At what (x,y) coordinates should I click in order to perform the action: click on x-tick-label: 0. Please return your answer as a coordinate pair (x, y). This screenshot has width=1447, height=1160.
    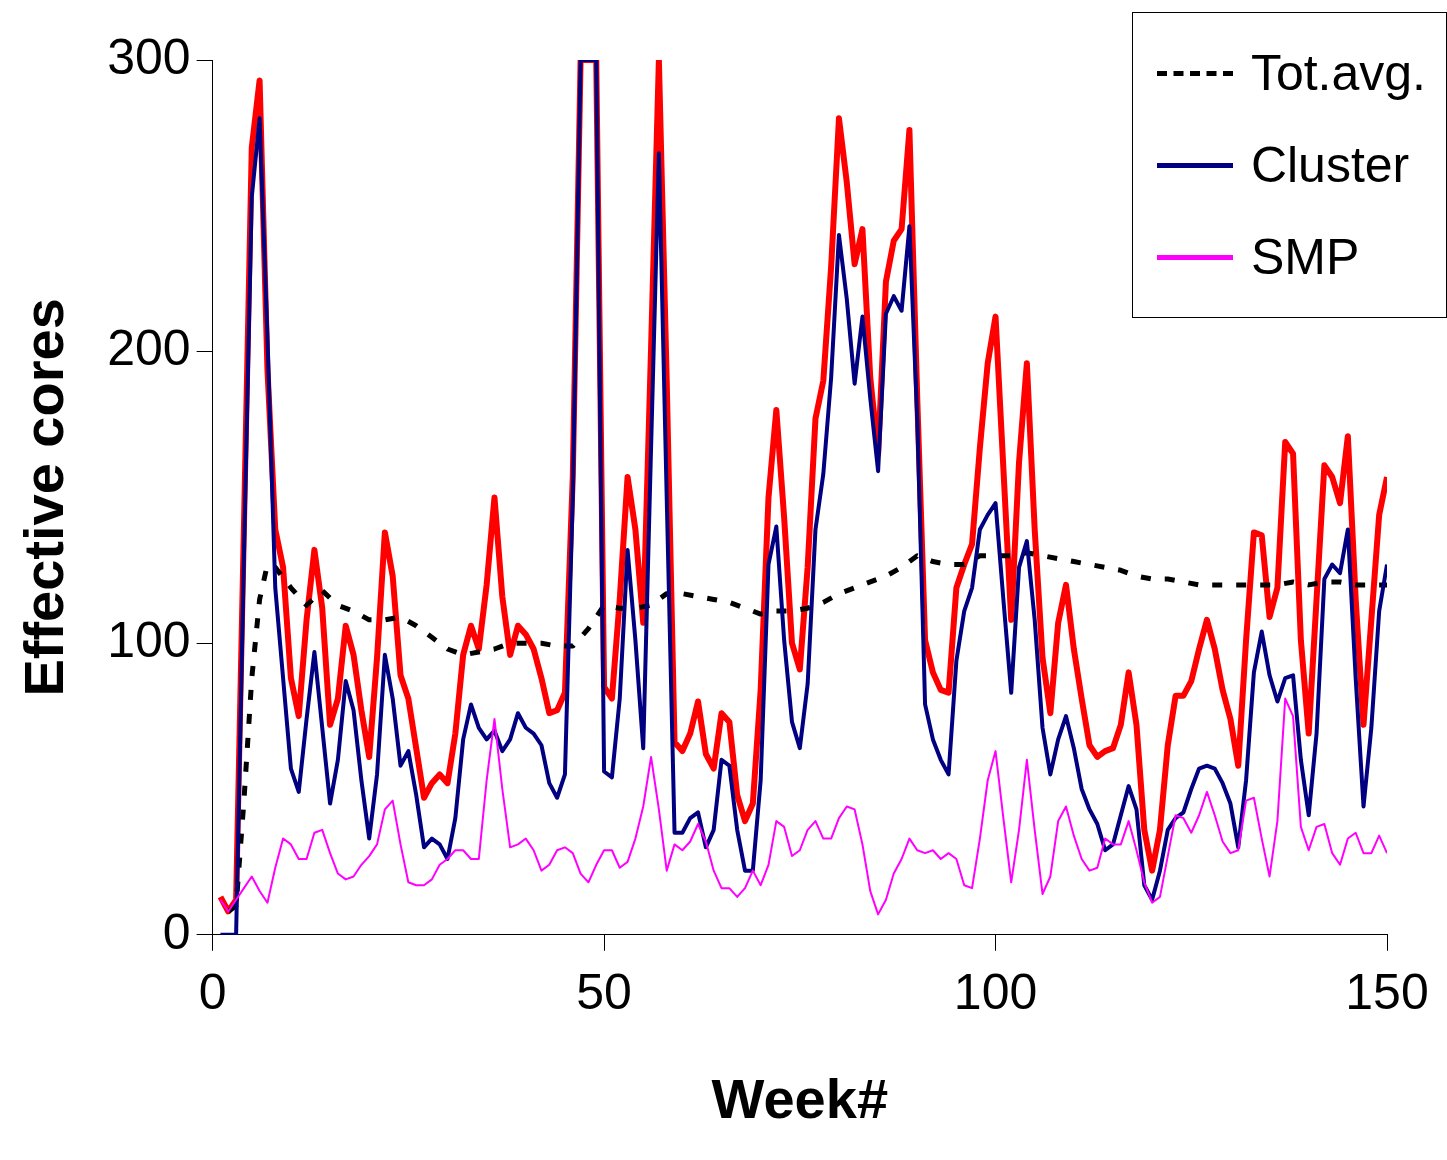
    Looking at the image, I should click on (212, 991).